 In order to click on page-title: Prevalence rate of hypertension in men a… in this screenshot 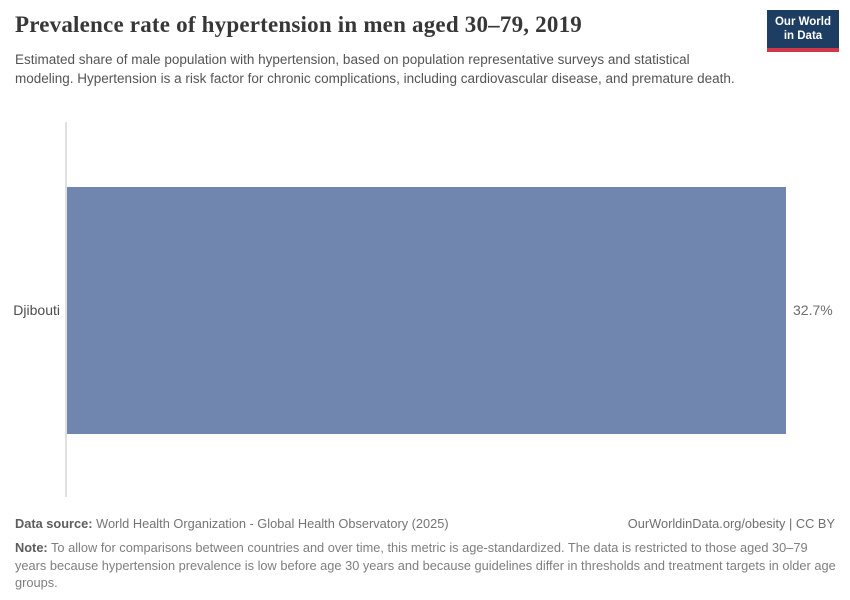, I will do `click(298, 24)`.